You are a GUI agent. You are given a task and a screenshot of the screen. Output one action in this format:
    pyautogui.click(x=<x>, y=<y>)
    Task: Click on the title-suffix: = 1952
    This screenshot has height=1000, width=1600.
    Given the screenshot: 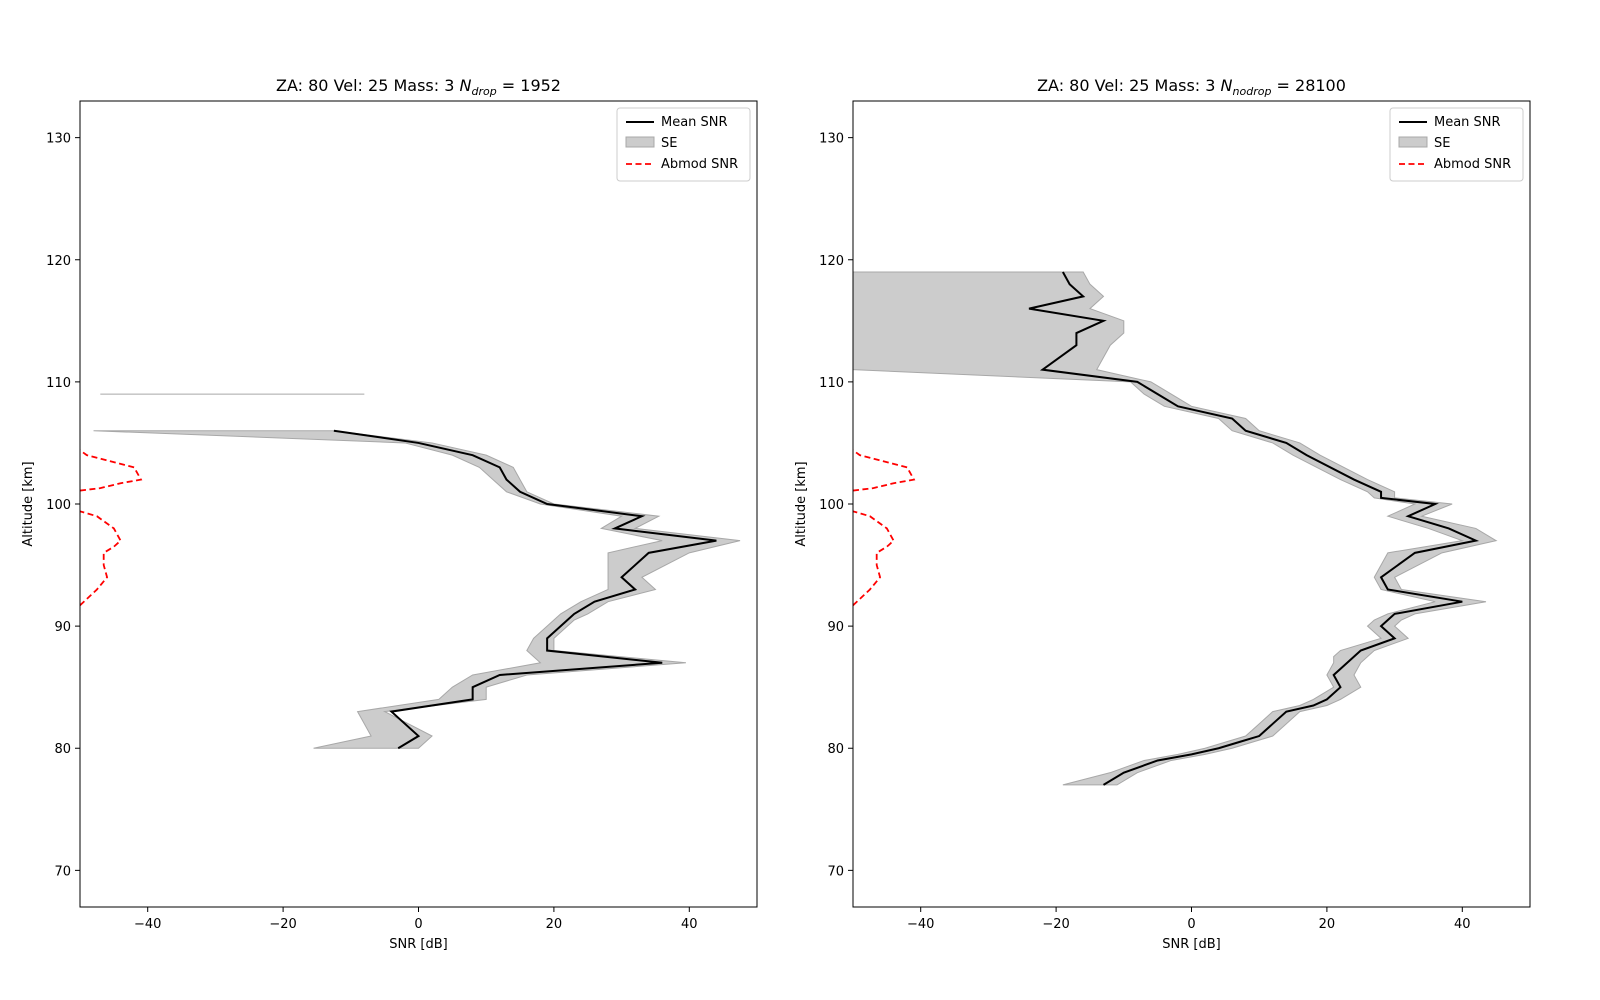 What is the action you would take?
    pyautogui.click(x=529, y=85)
    